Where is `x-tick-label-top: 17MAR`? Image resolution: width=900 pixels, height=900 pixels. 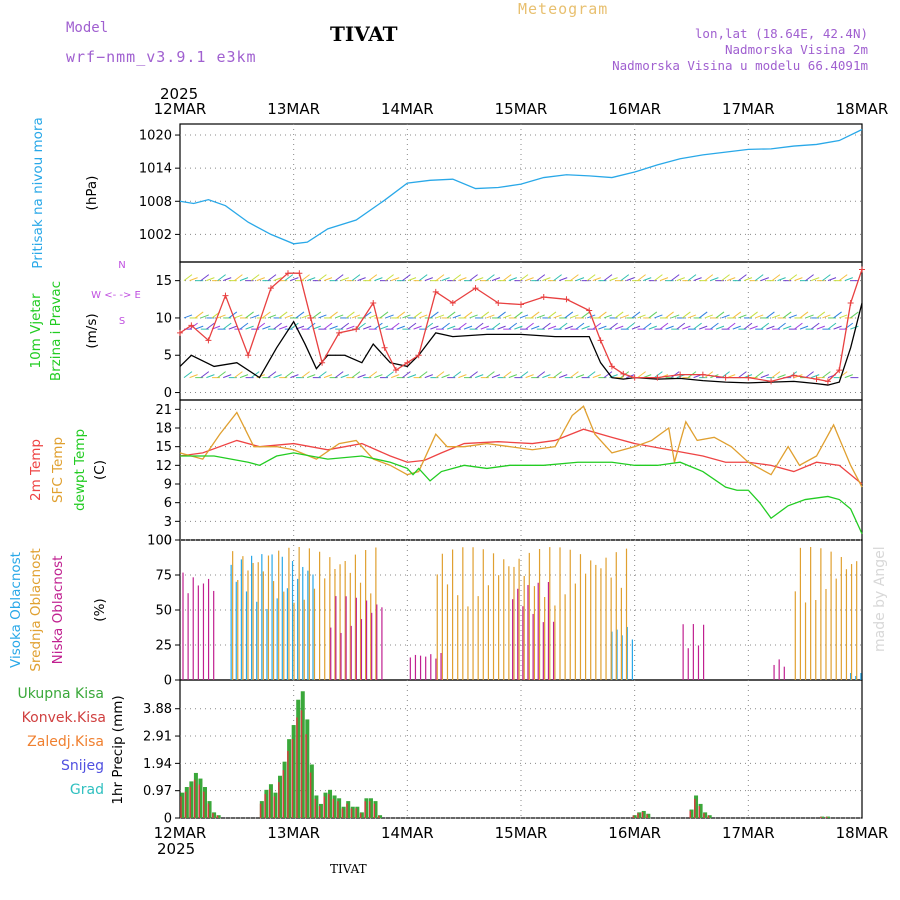
x-tick-label-top: 17MAR is located at coordinates (748, 109).